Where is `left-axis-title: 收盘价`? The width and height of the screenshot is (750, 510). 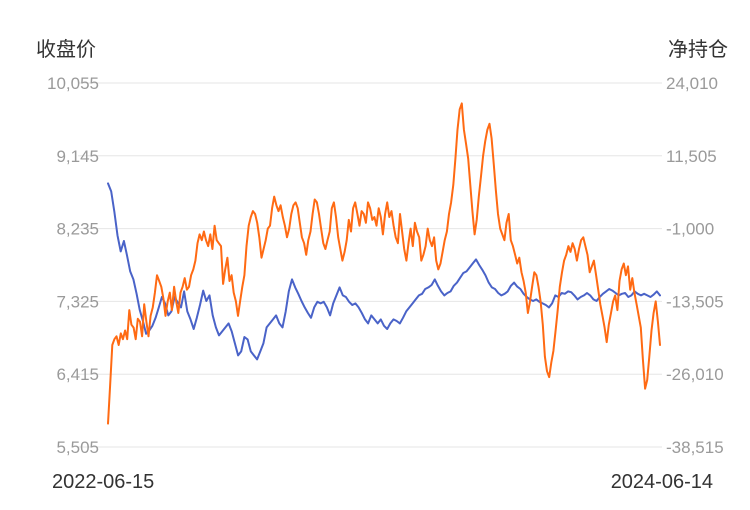 left-axis-title: 收盘价 is located at coordinates (66, 49).